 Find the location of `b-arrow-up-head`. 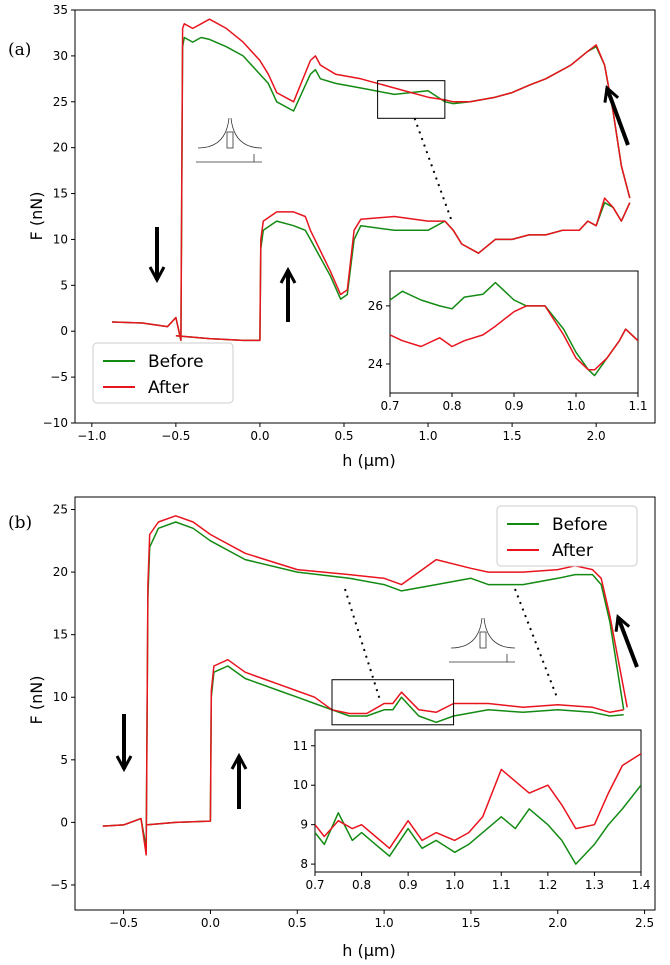

b-arrow-up-head is located at coordinates (239, 761).